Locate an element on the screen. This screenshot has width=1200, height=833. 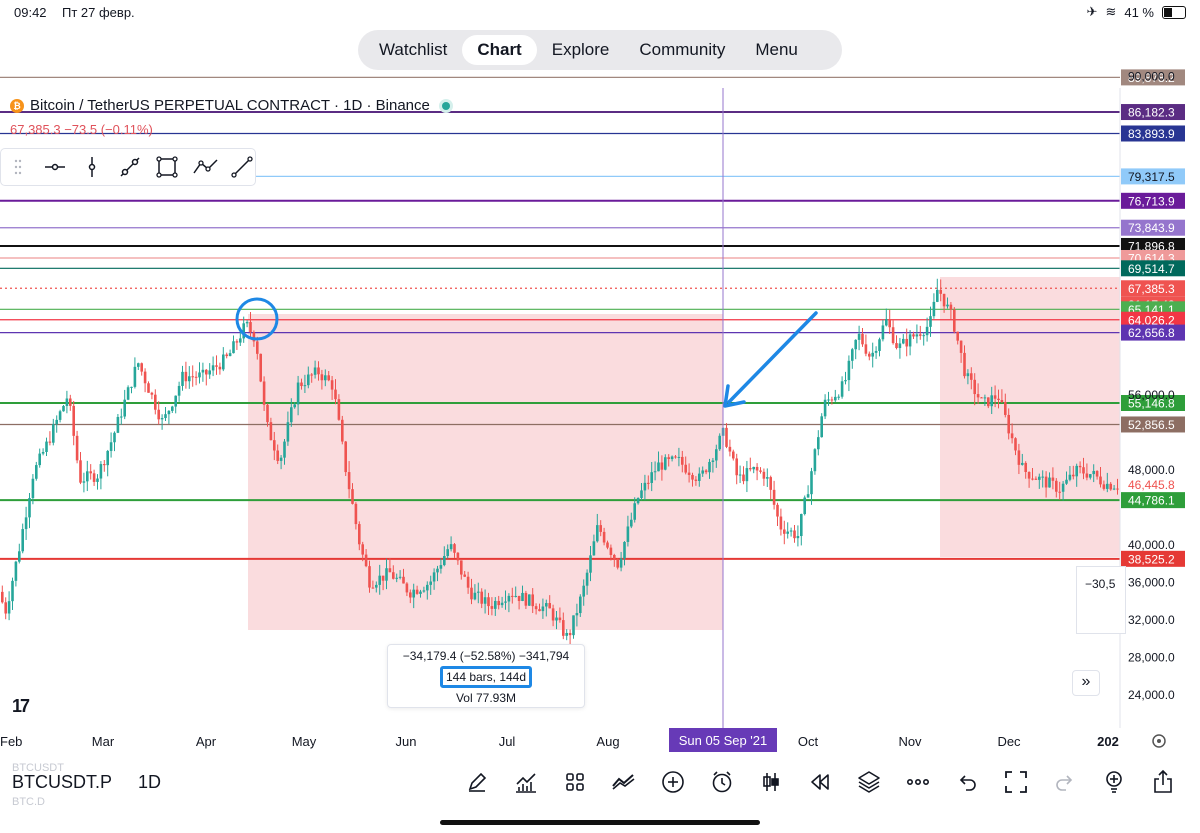
price-tick-label: 24,000.0 is located at coordinates (1151, 695).